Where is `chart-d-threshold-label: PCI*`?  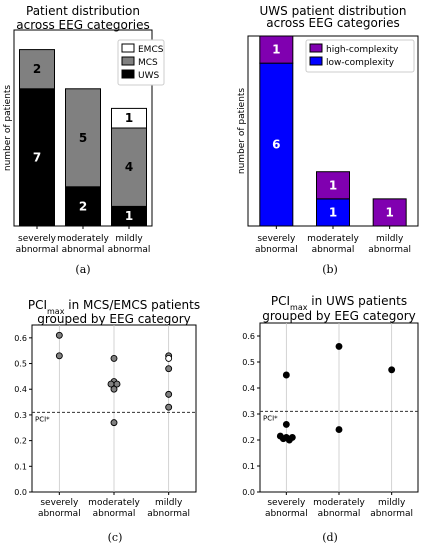
chart-d-threshold-label: PCI* is located at coordinates (270, 418).